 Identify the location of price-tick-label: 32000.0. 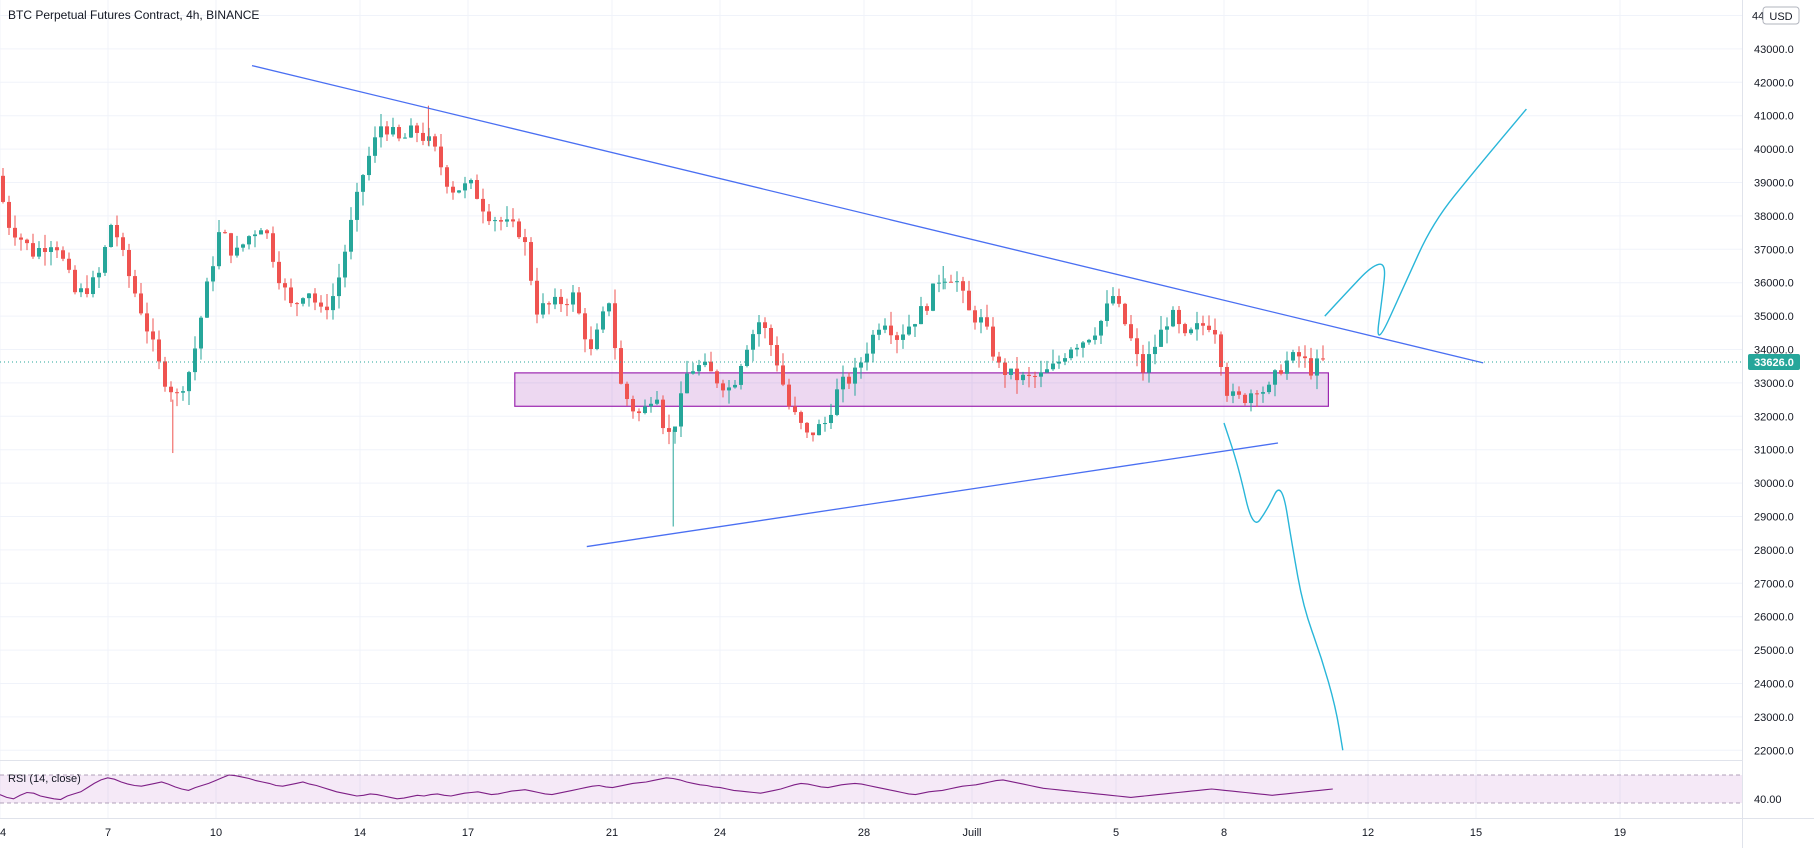
(1774, 417).